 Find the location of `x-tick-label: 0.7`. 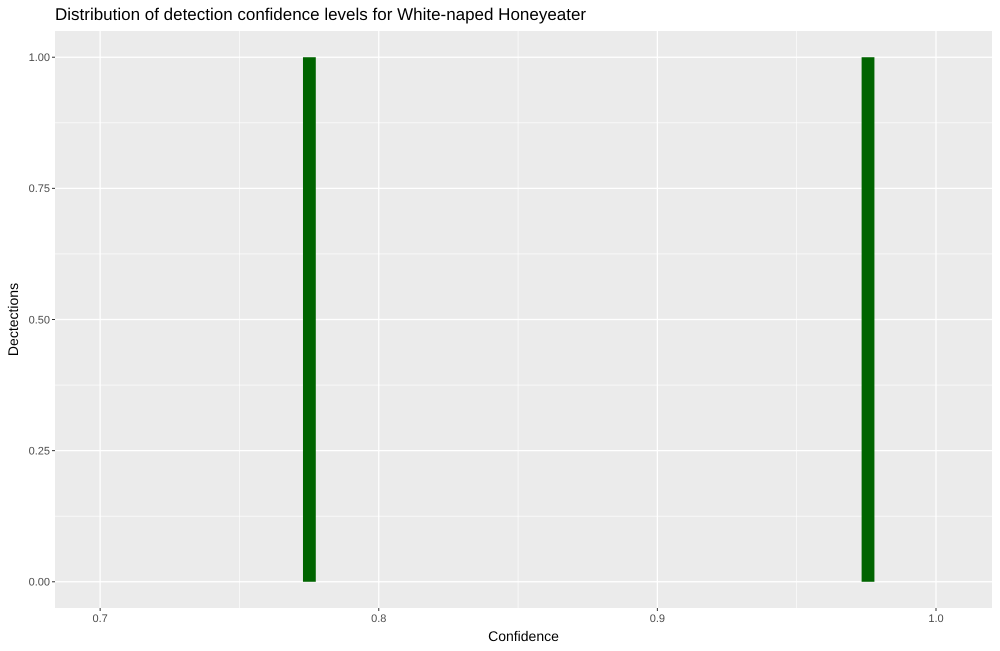

x-tick-label: 0.7 is located at coordinates (100, 619).